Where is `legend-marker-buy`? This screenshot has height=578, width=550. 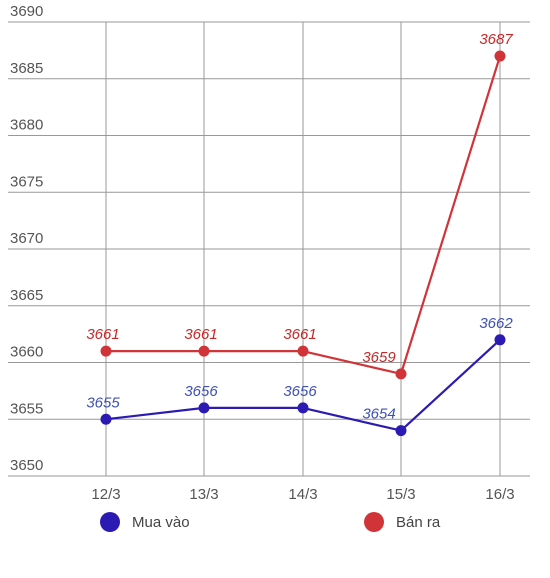
legend-marker-buy is located at coordinates (110, 522).